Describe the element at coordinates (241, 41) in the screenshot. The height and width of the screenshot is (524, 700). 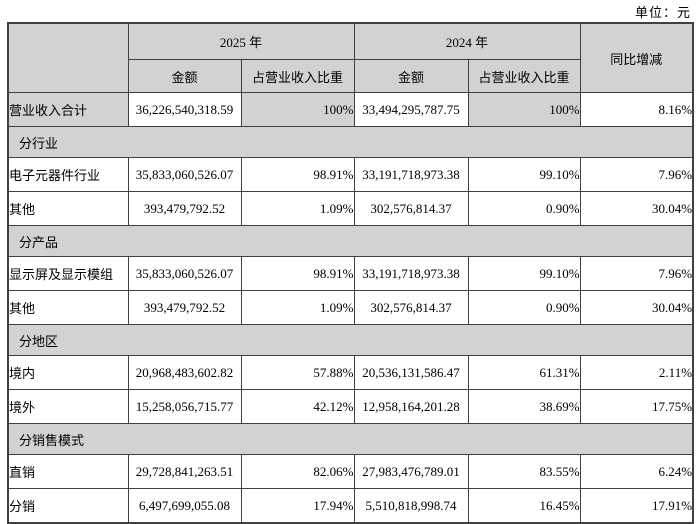
I see `header-year-2025: 2025 年` at that location.